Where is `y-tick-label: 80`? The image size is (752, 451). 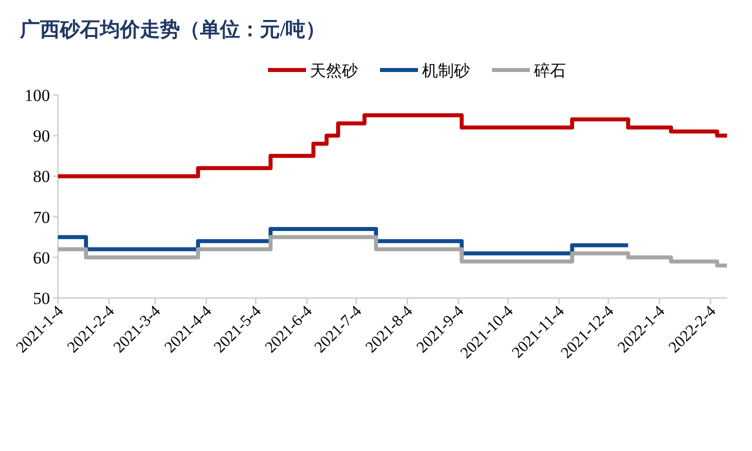
y-tick-label: 80 is located at coordinates (41, 176).